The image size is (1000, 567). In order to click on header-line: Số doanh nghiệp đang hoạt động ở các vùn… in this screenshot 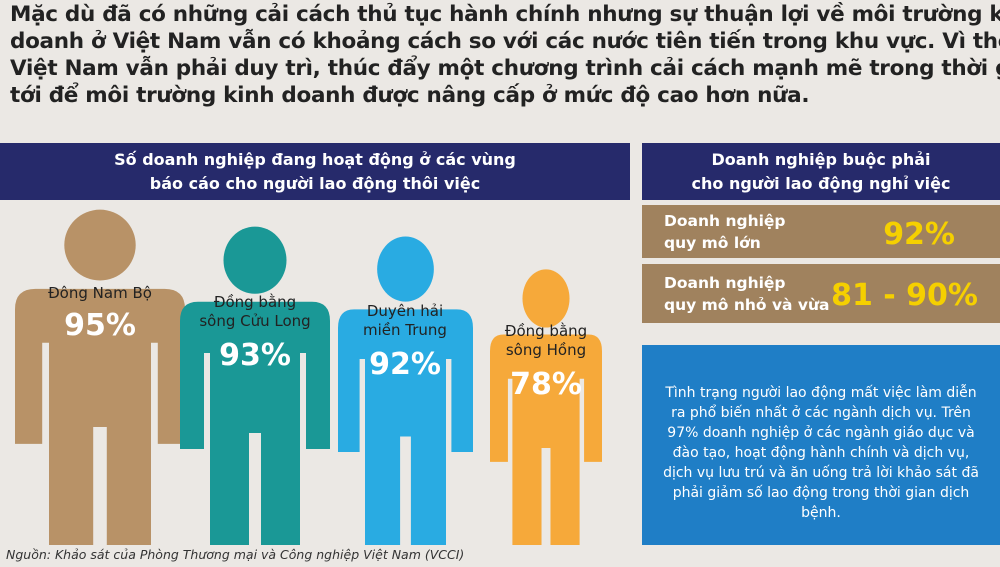, I will do `click(315, 159)`.